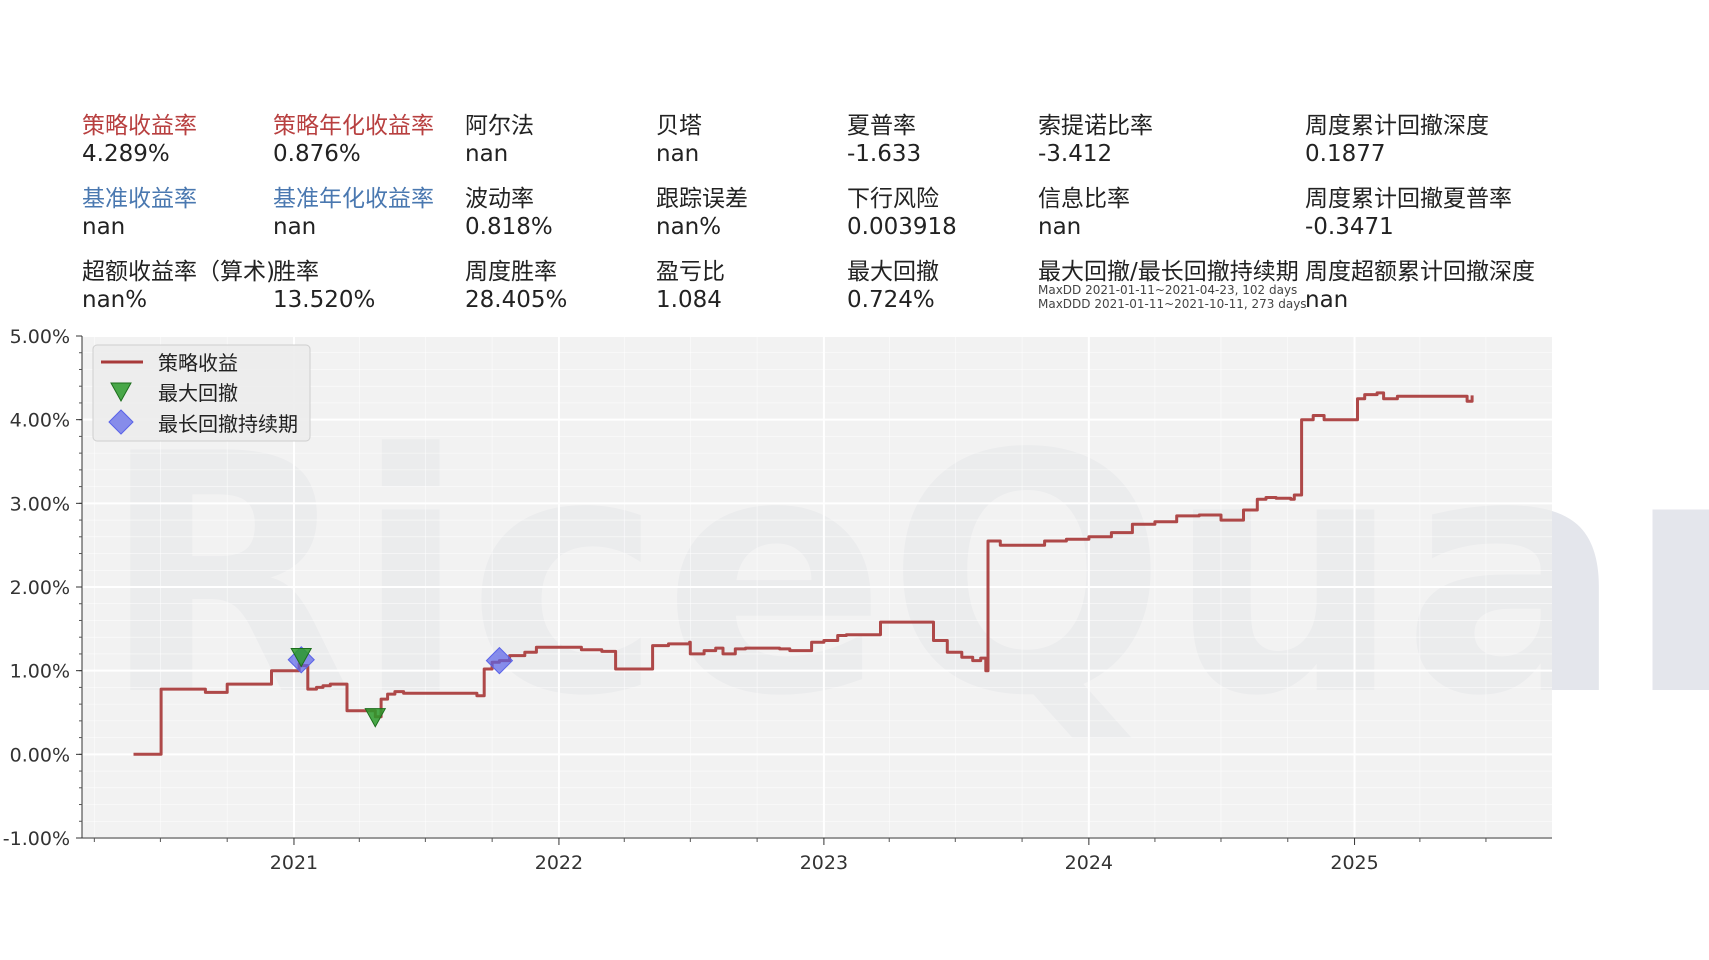 This screenshot has width=1709, height=960. I want to click on legend-box, so click(201, 393).